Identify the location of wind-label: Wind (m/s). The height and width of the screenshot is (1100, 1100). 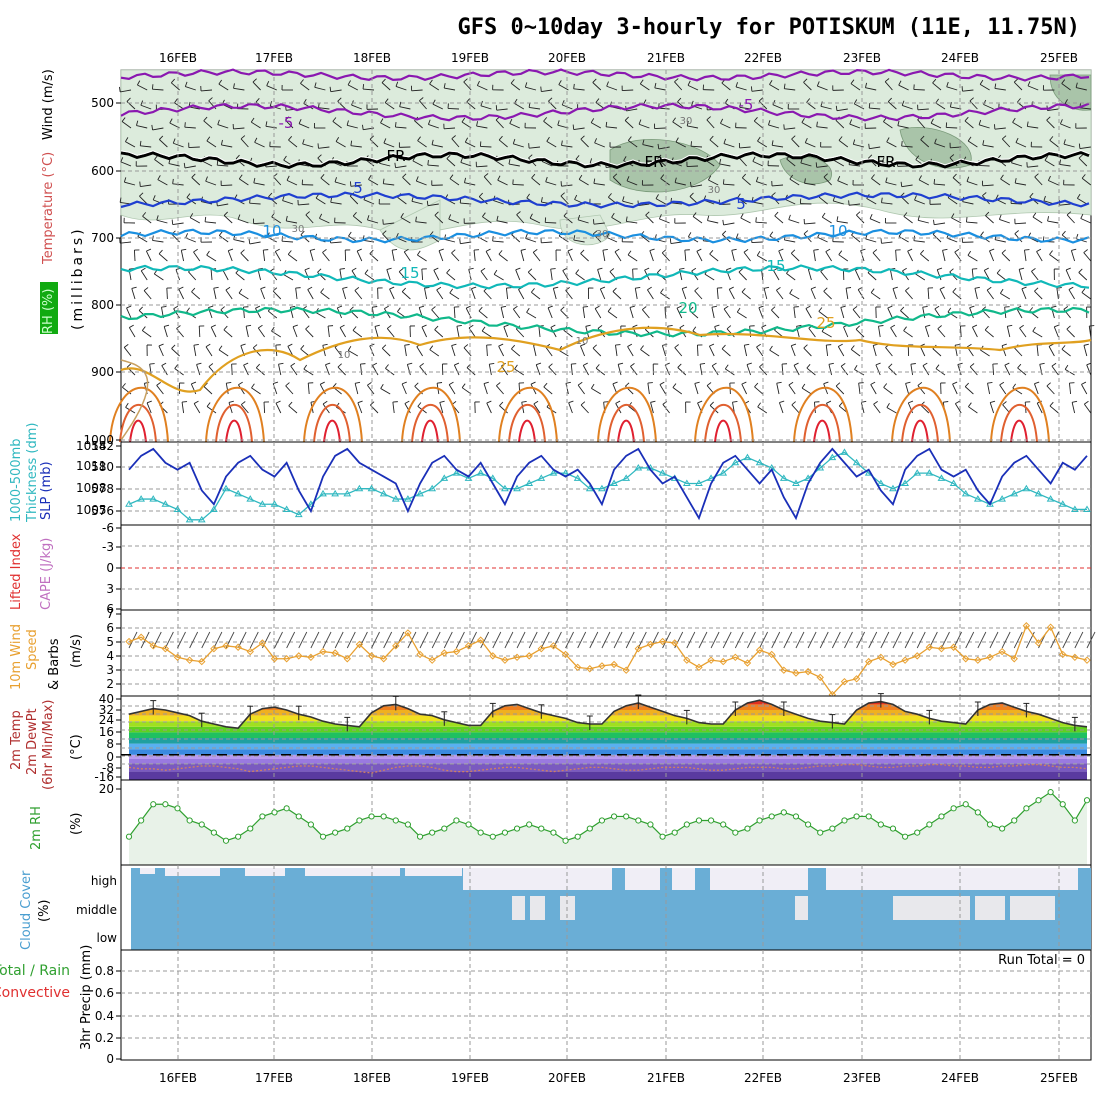
(48, 104).